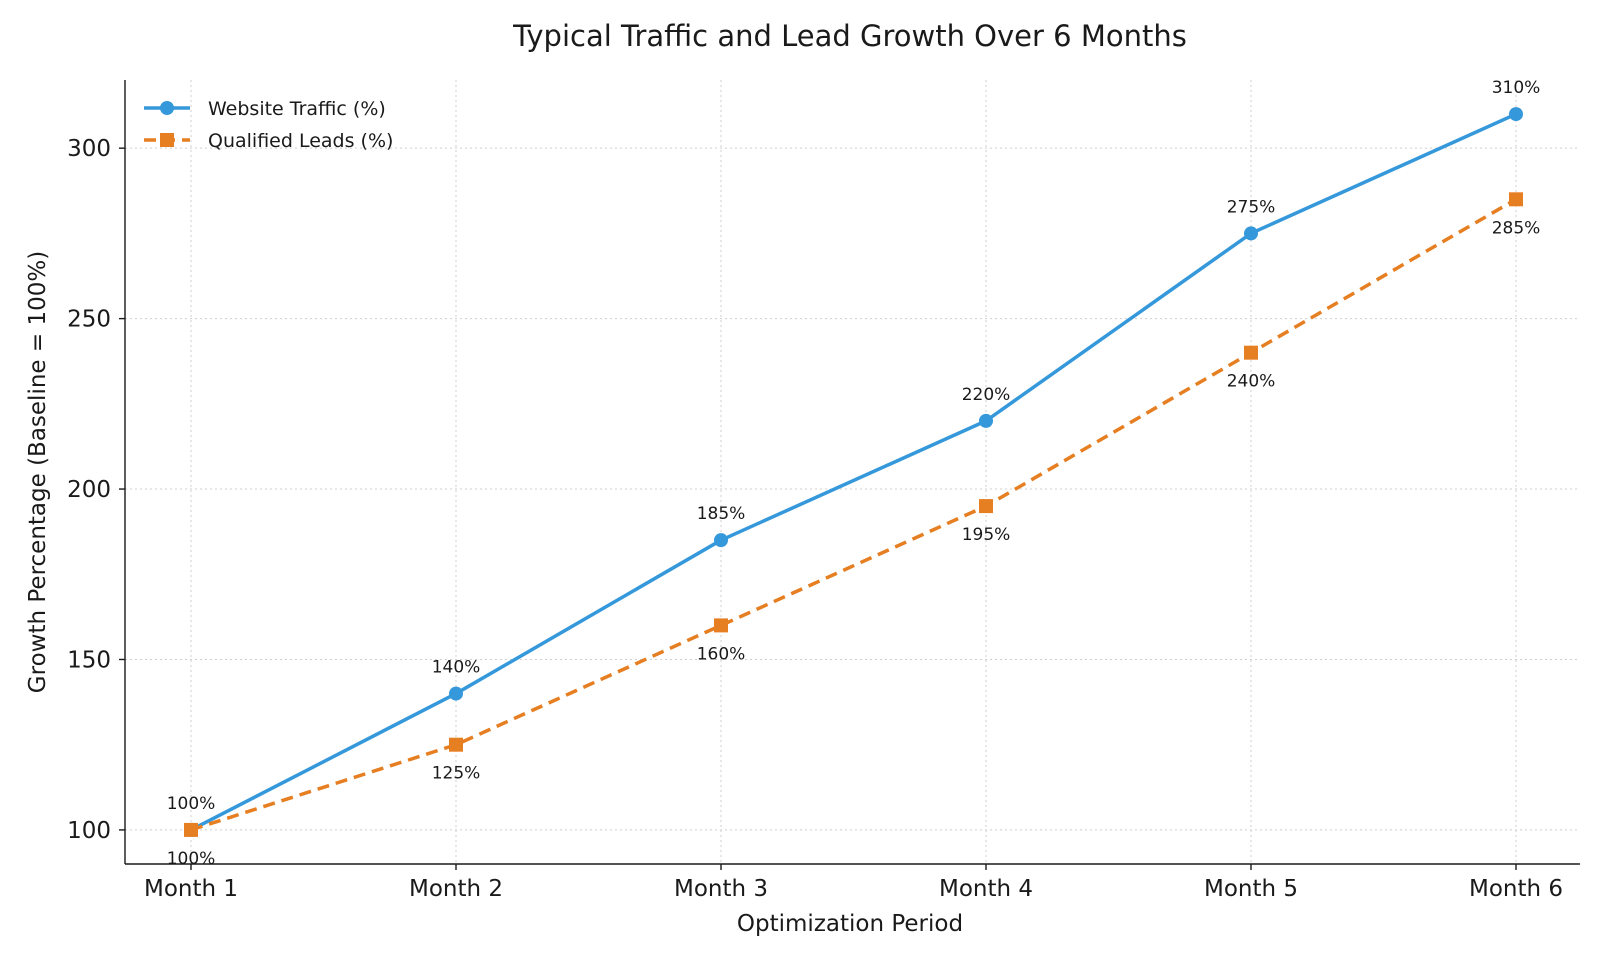 Image resolution: width=1600 pixels, height=960 pixels. I want to click on y-axis-label: Growth Percentage (Baseline = 100%), so click(38, 472).